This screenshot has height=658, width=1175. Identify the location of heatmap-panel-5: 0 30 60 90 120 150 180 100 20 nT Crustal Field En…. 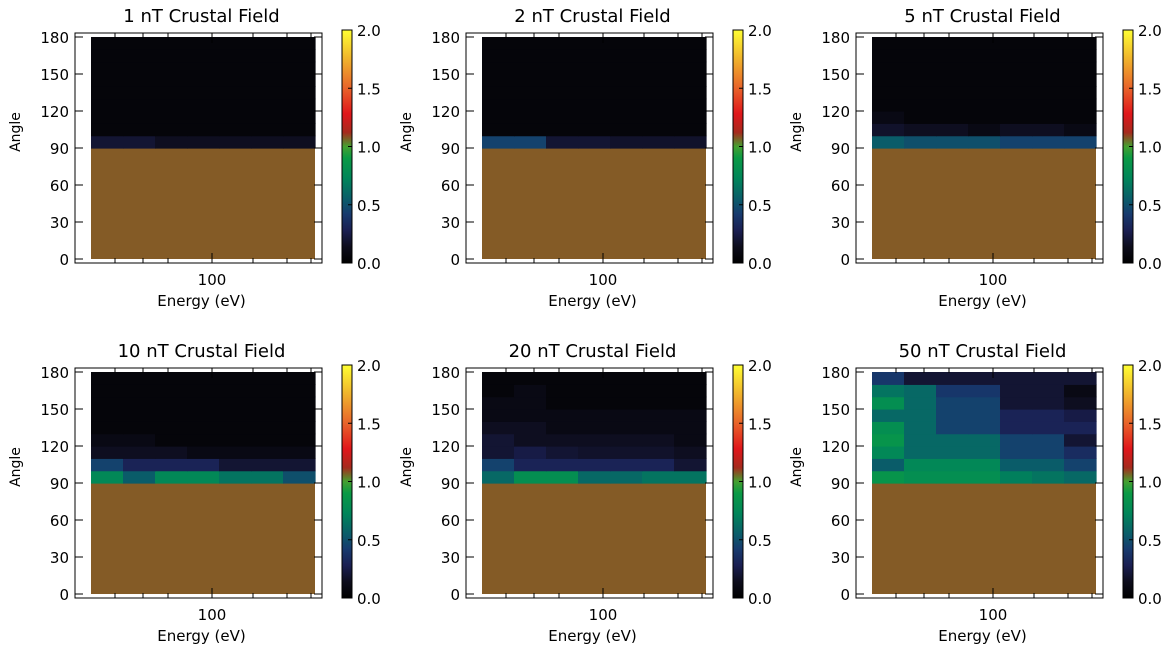
(585, 493).